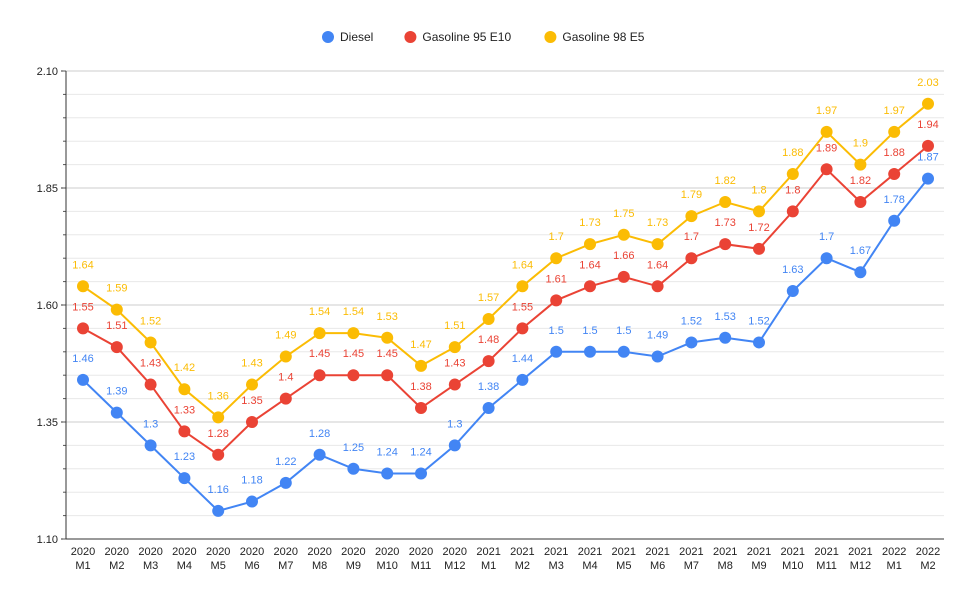  Describe the element at coordinates (927, 83) in the screenshot. I see `data-label: 2.03` at that location.